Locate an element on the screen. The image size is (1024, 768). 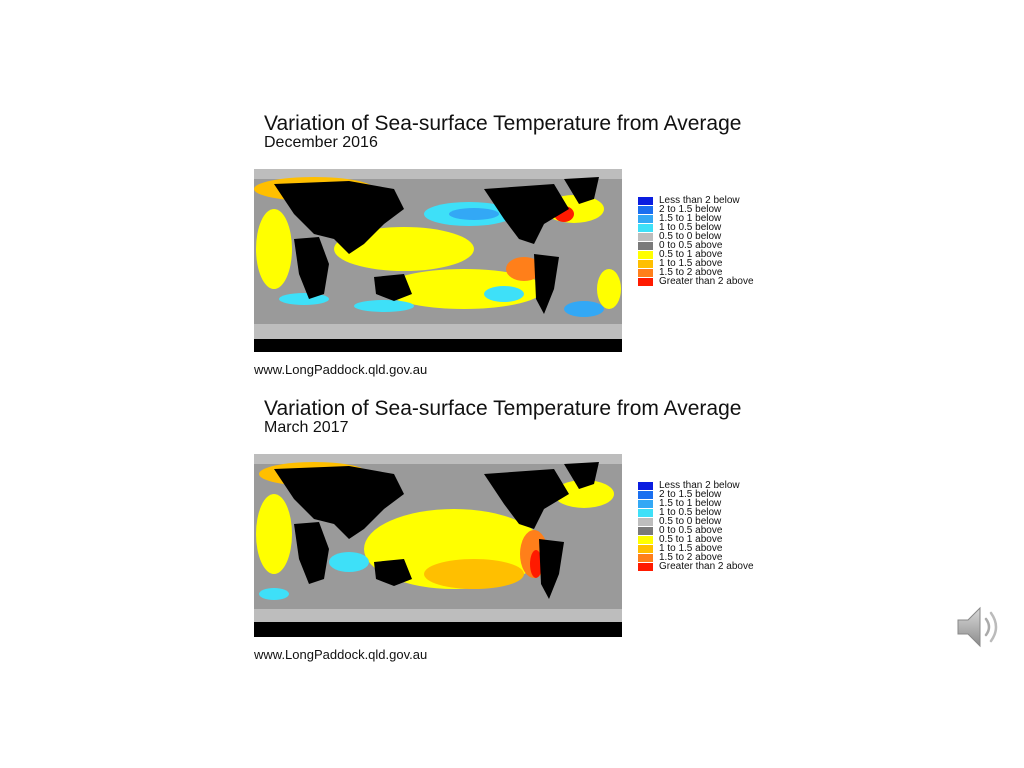
panel-subtitle: December 2016 is located at coordinates (321, 142).